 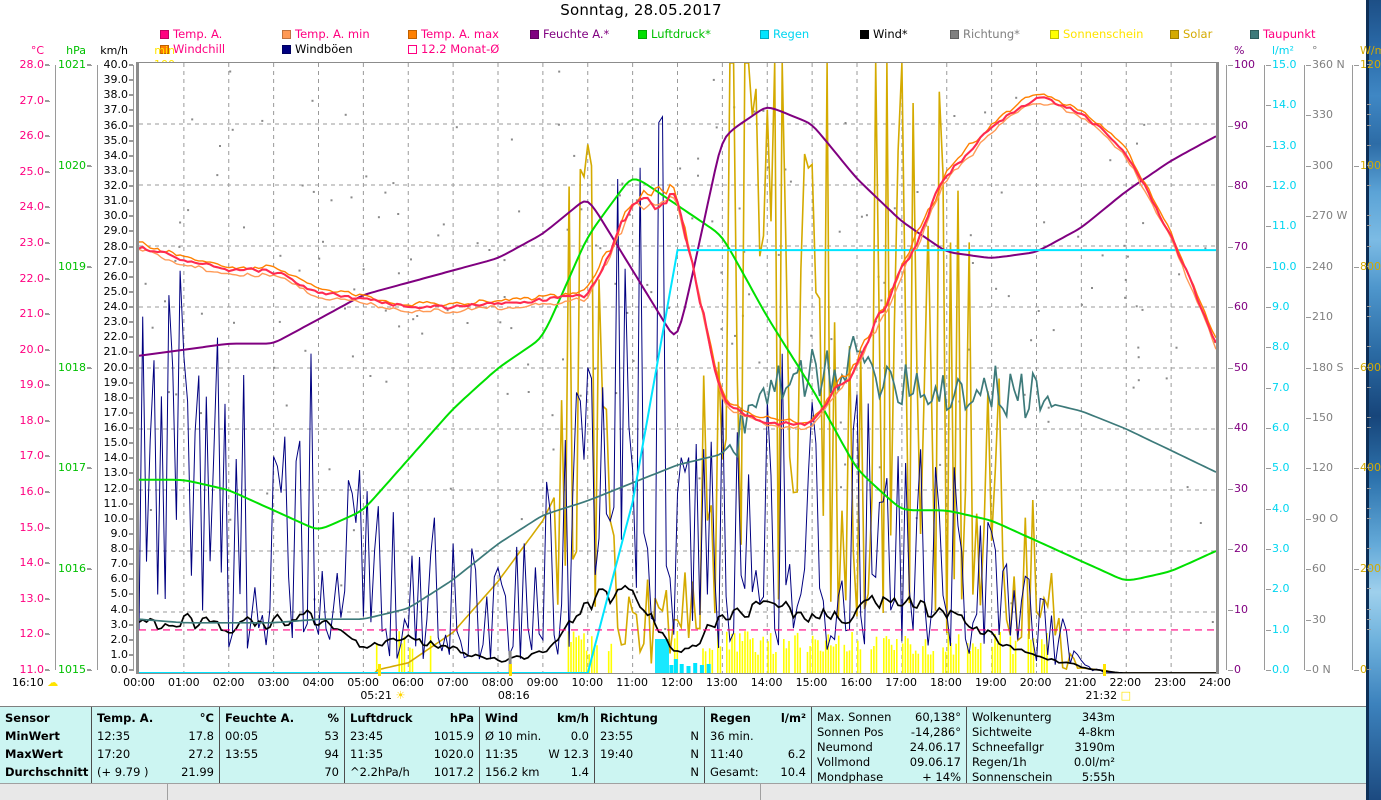 What do you see at coordinates (1367, 400) in the screenshot?
I see `desktop-background-edge` at bounding box center [1367, 400].